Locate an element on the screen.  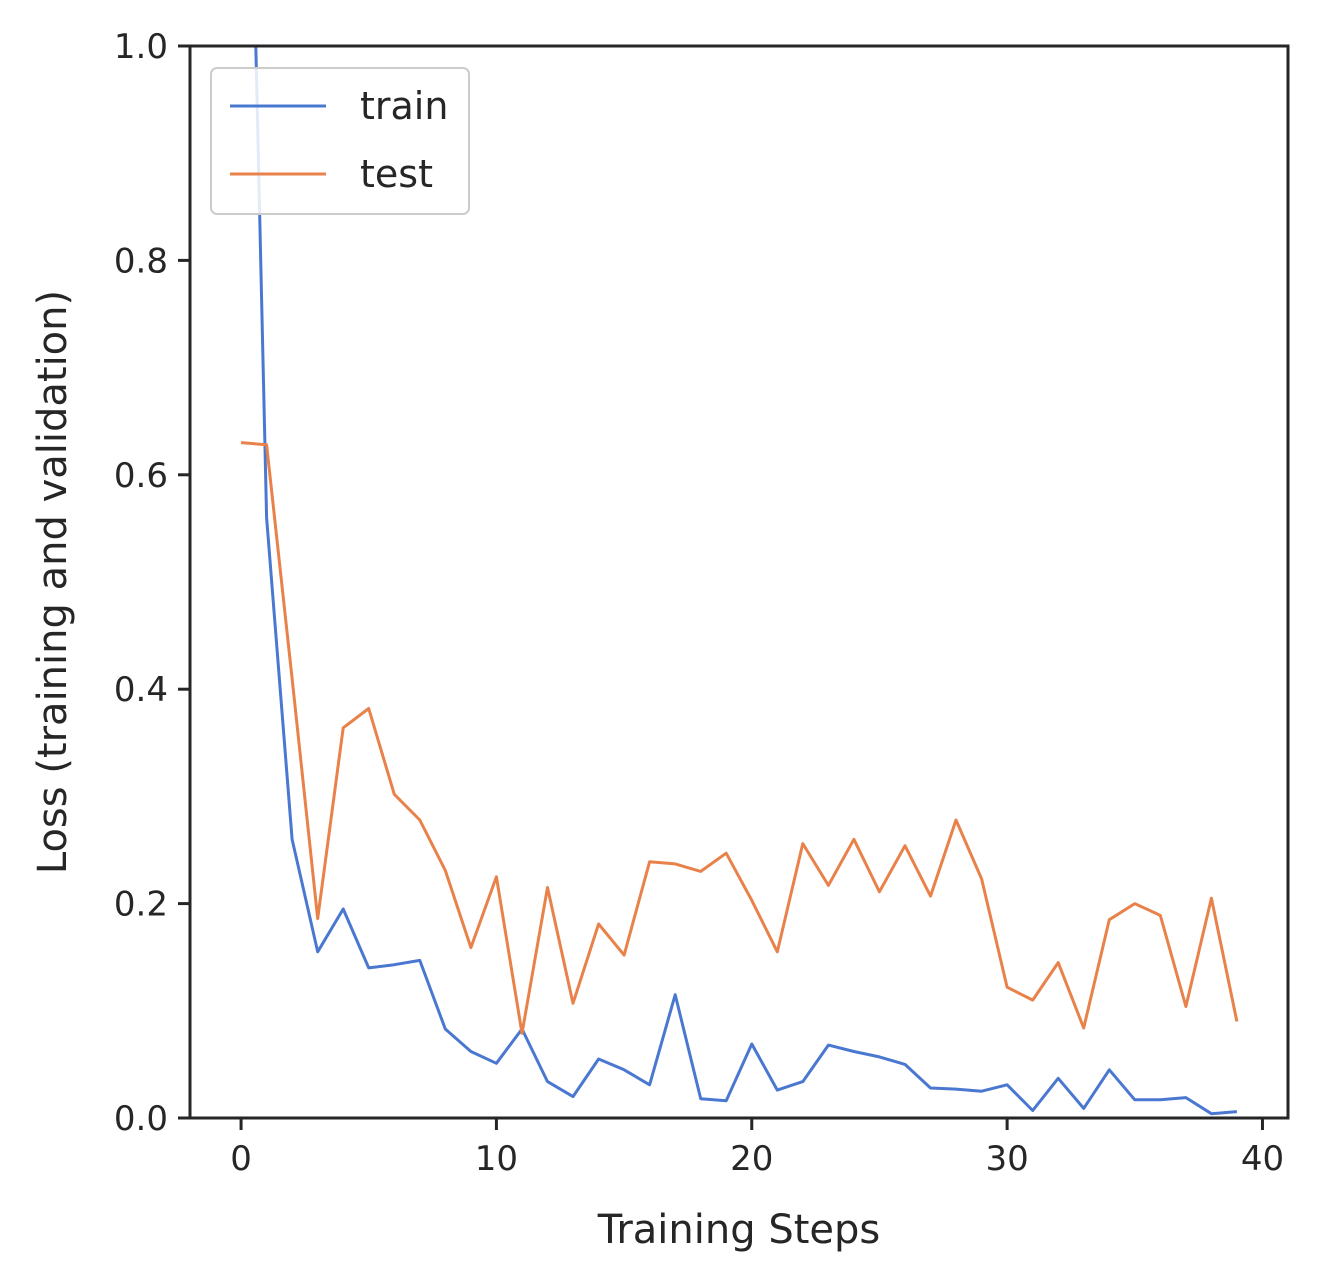
x-tick-label: 40 is located at coordinates (1262, 1159).